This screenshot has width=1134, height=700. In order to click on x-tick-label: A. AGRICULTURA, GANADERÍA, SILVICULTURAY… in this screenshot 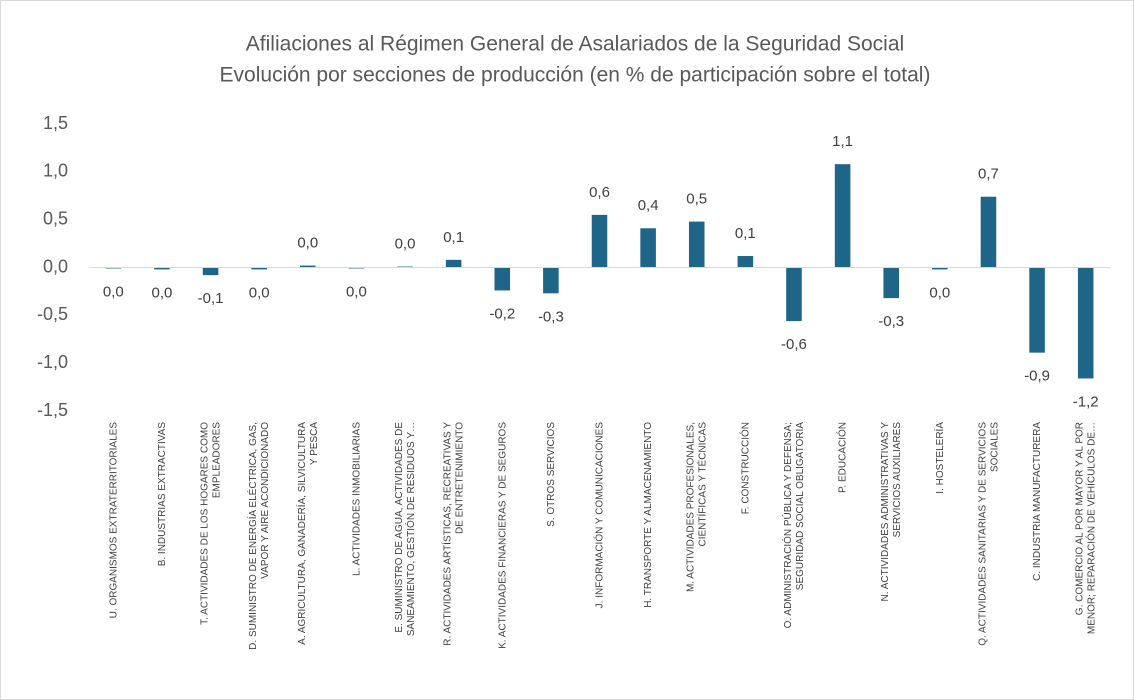, I will do `click(306, 533)`.